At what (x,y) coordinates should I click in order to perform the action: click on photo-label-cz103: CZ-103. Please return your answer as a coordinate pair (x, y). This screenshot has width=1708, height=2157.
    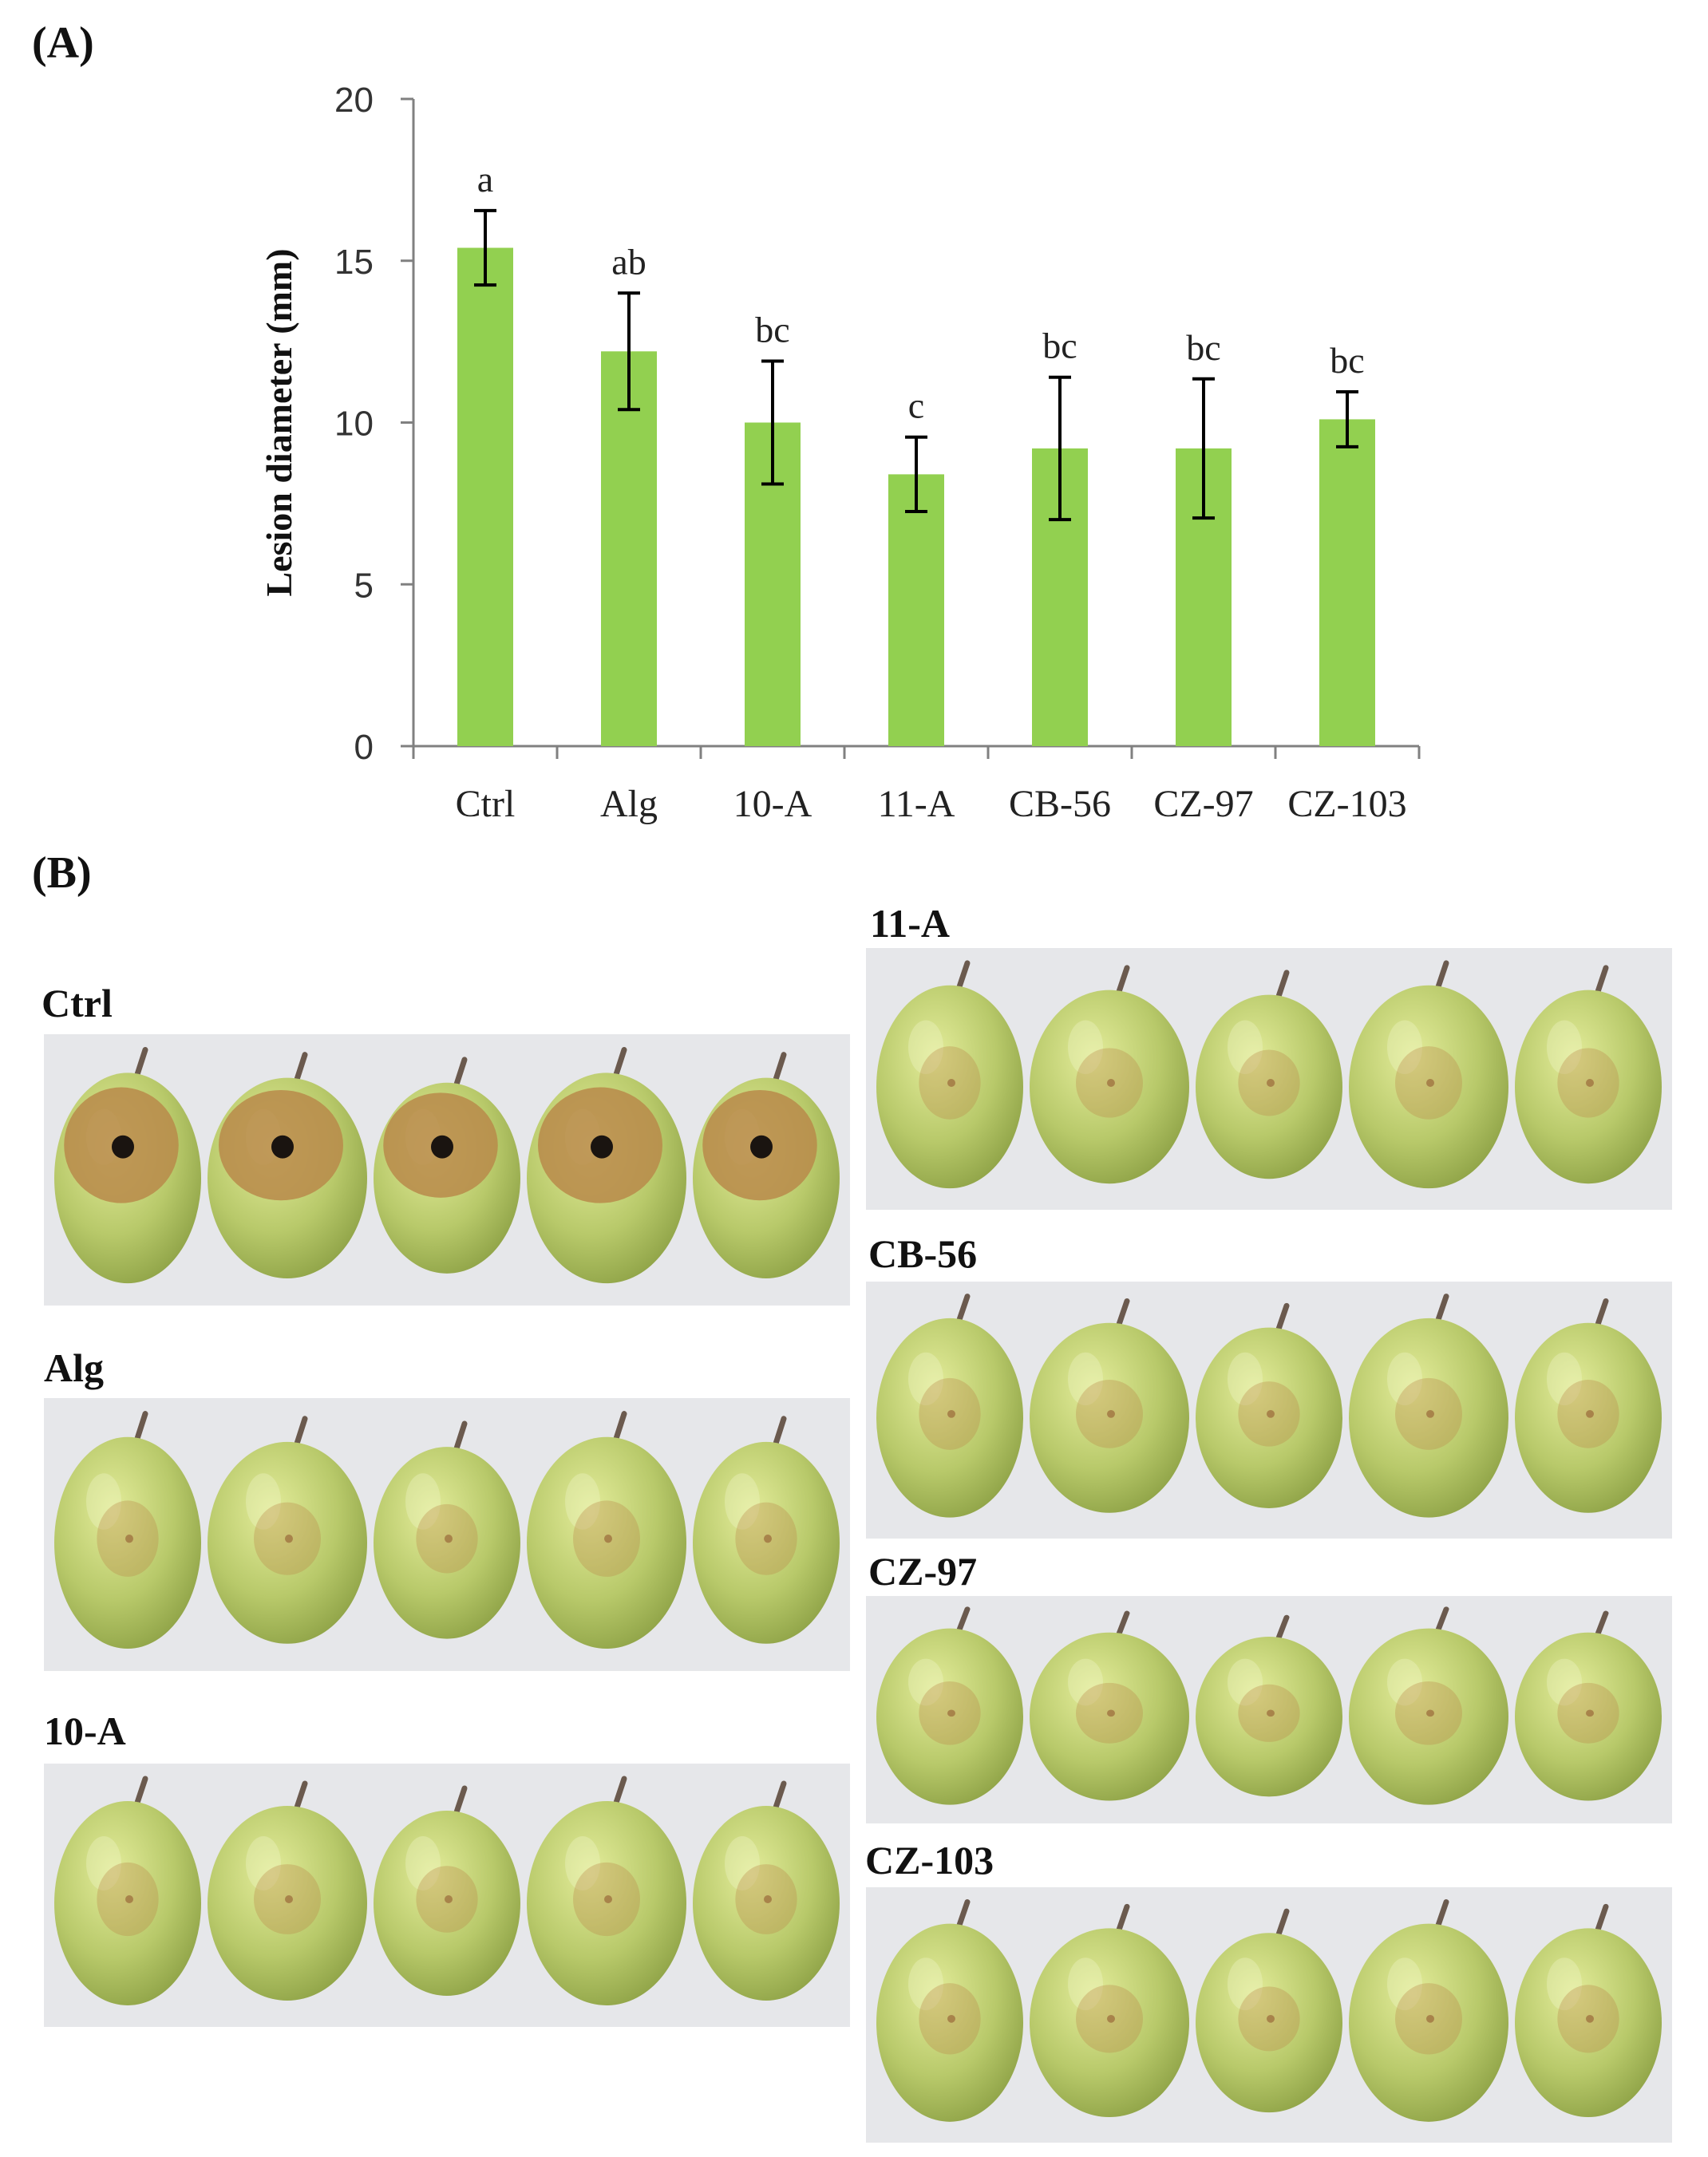
    Looking at the image, I should click on (929, 1860).